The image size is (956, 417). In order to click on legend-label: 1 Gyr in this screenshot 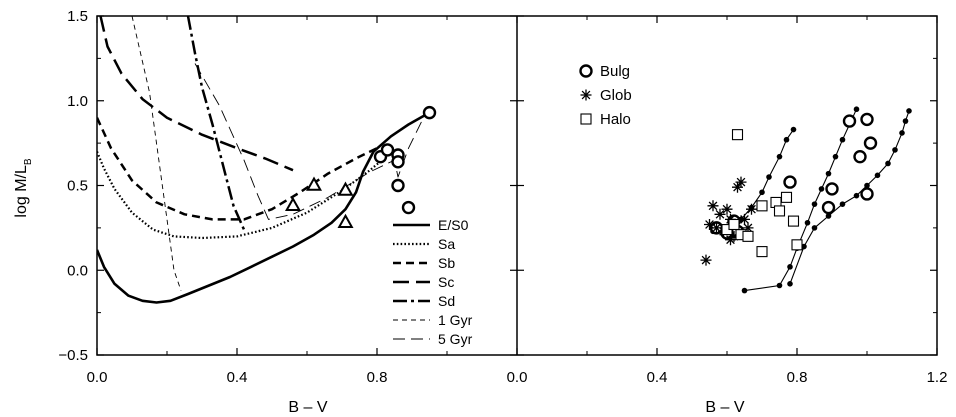, I will do `click(455, 320)`.